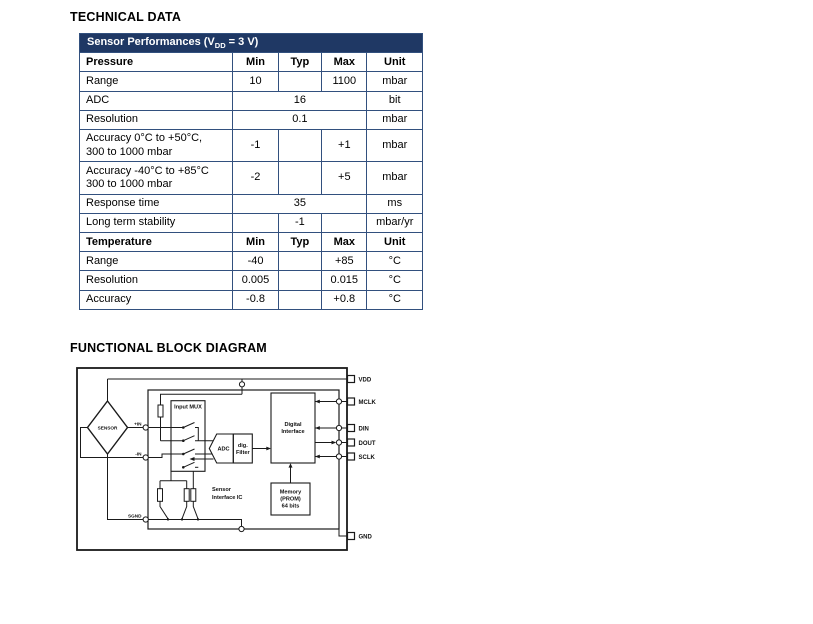 This screenshot has width=813, height=624. I want to click on table-cell: 10, so click(255, 81).